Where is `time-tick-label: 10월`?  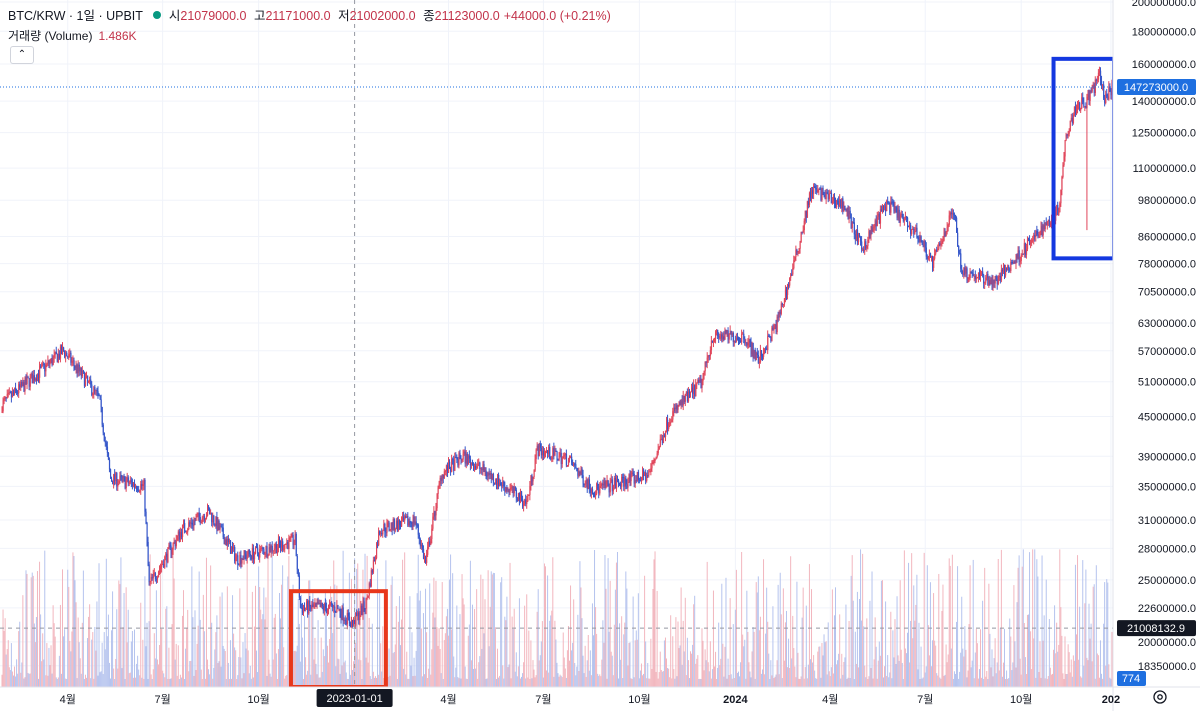 time-tick-label: 10월 is located at coordinates (639, 699).